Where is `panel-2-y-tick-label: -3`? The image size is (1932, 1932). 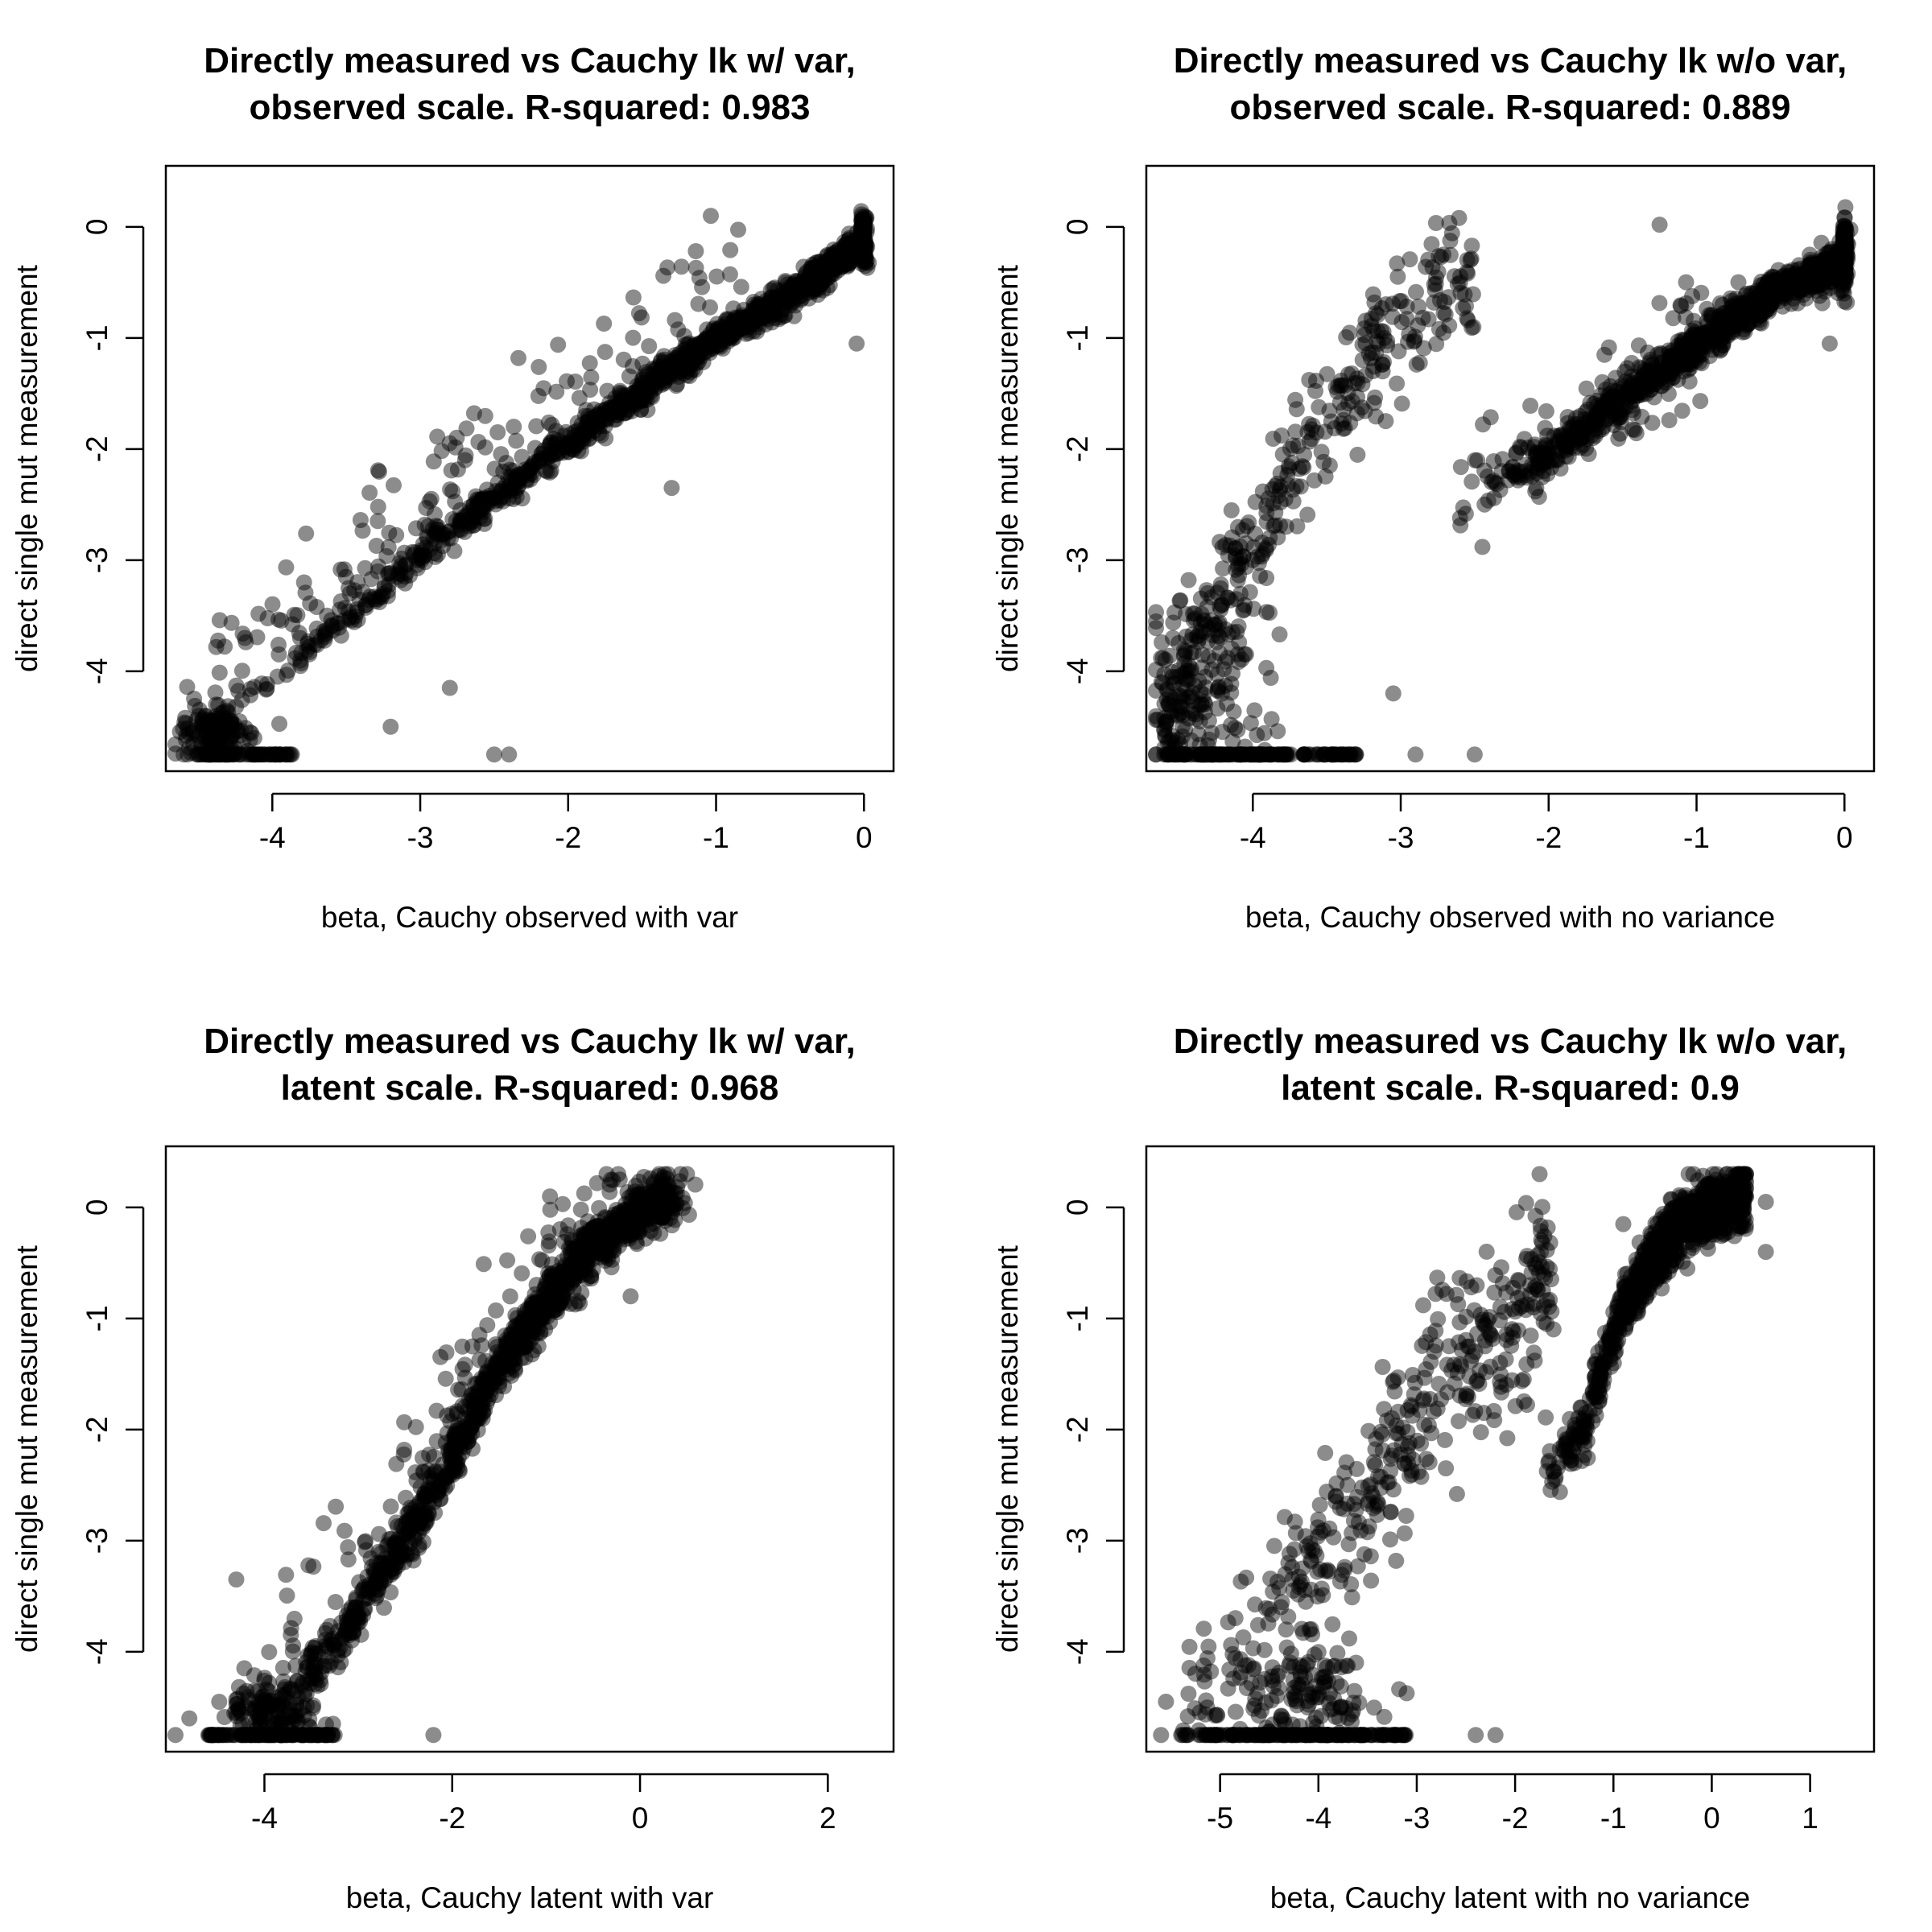
panel-2-y-tick-label: -3 is located at coordinates (1077, 560).